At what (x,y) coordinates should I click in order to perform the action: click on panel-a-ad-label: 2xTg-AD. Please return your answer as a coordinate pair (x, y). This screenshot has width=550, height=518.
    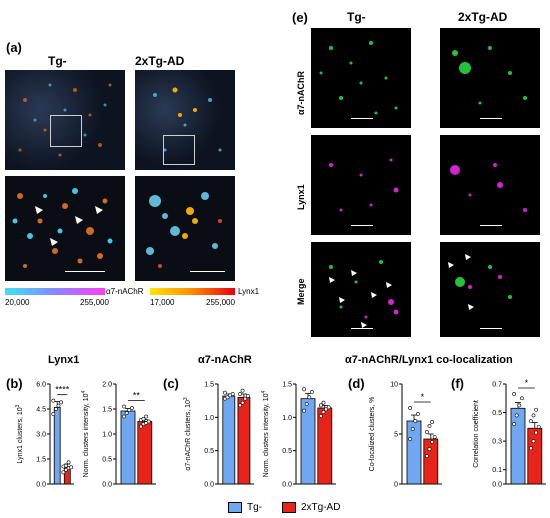
    Looking at the image, I should click on (160, 61).